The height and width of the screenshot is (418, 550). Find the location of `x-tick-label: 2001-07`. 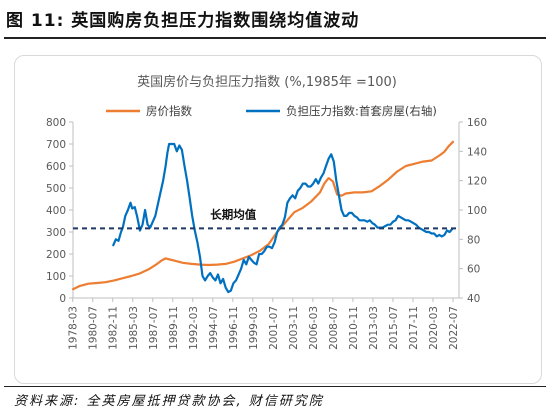

x-tick-label: 2001-07 is located at coordinates (274, 328).